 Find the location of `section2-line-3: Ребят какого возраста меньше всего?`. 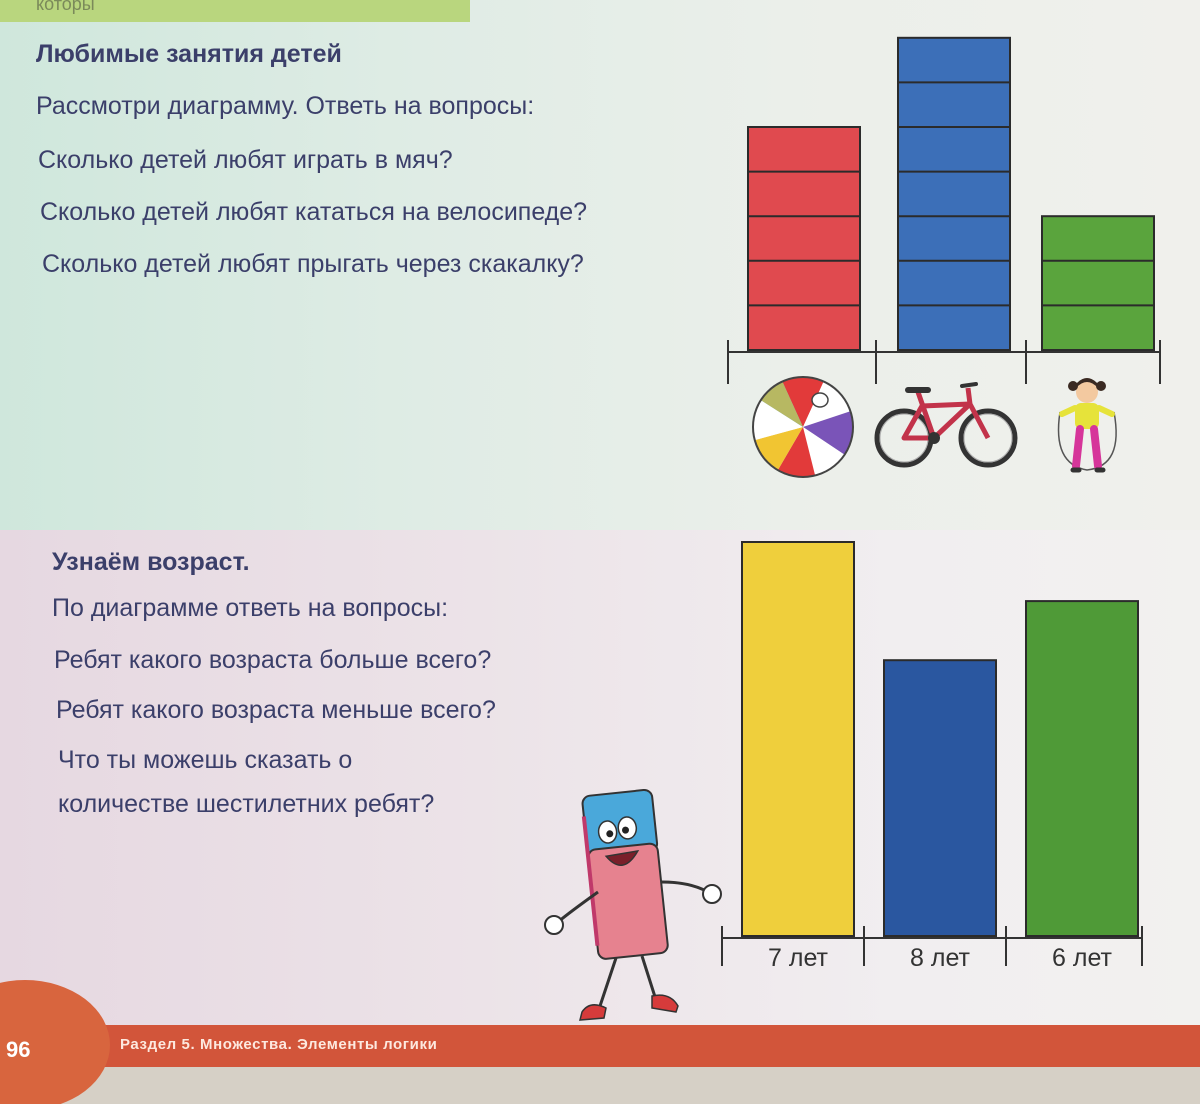

section2-line-3: Ребят какого возраста меньше всего? is located at coordinates (276, 710).